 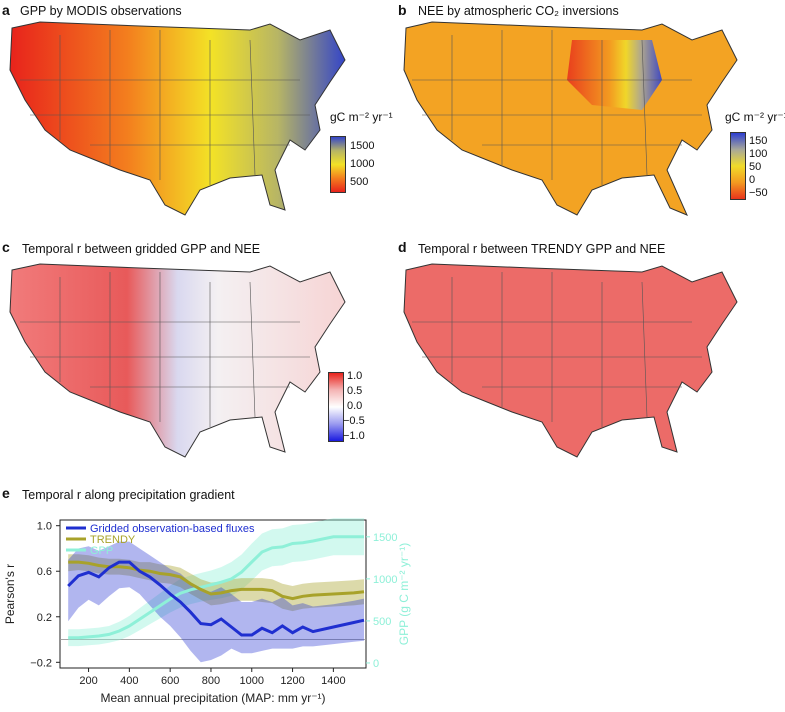 I want to click on gpp-map, so click(x=177, y=118).